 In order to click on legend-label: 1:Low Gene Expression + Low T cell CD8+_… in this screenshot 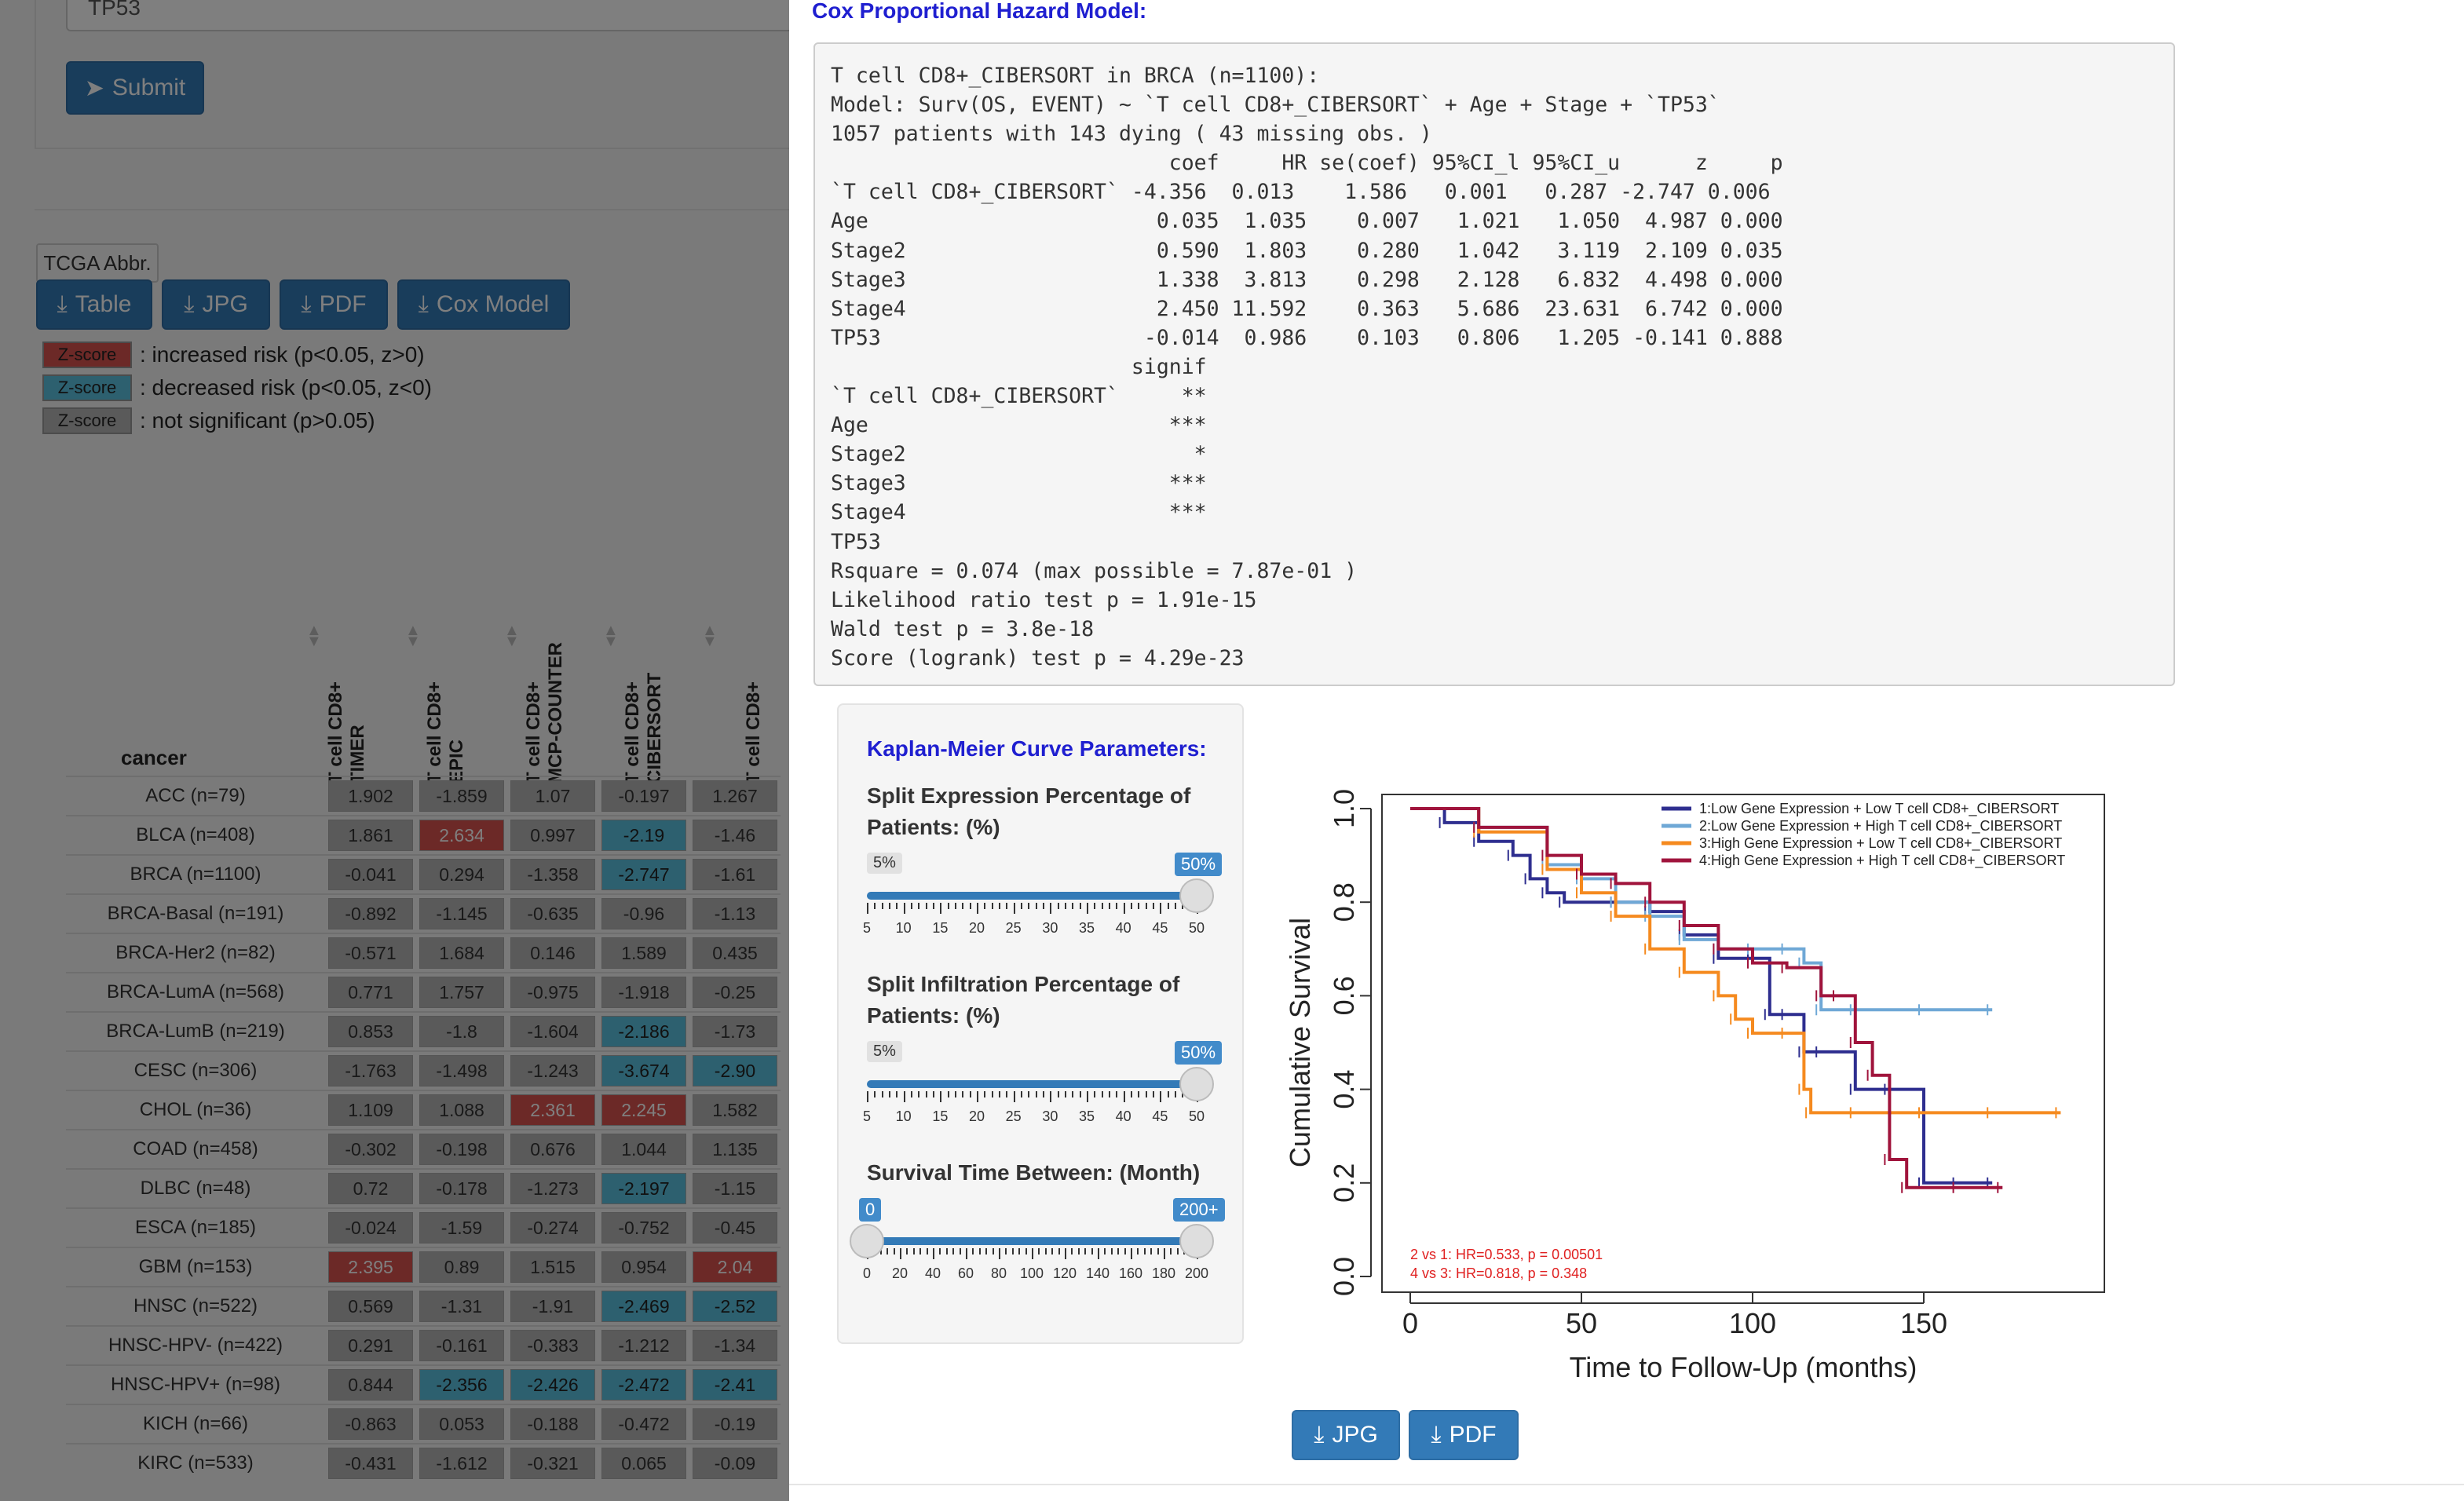, I will do `click(1879, 809)`.